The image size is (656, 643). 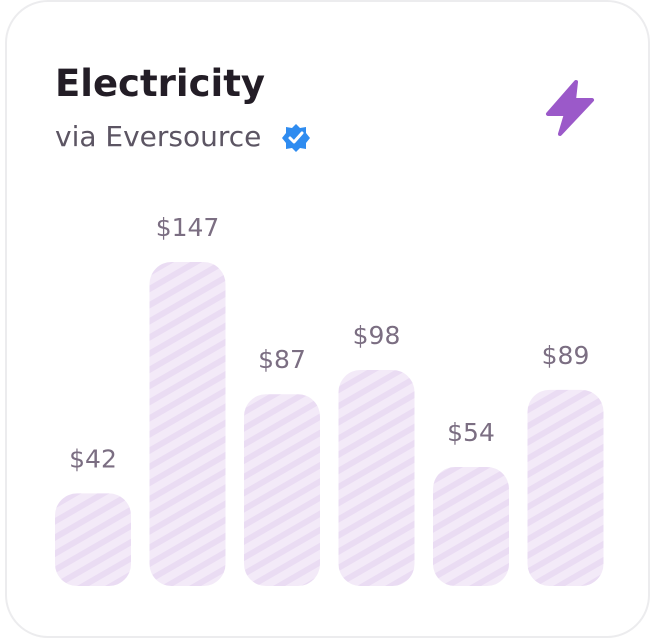 I want to click on verified-badge, so click(x=296, y=138).